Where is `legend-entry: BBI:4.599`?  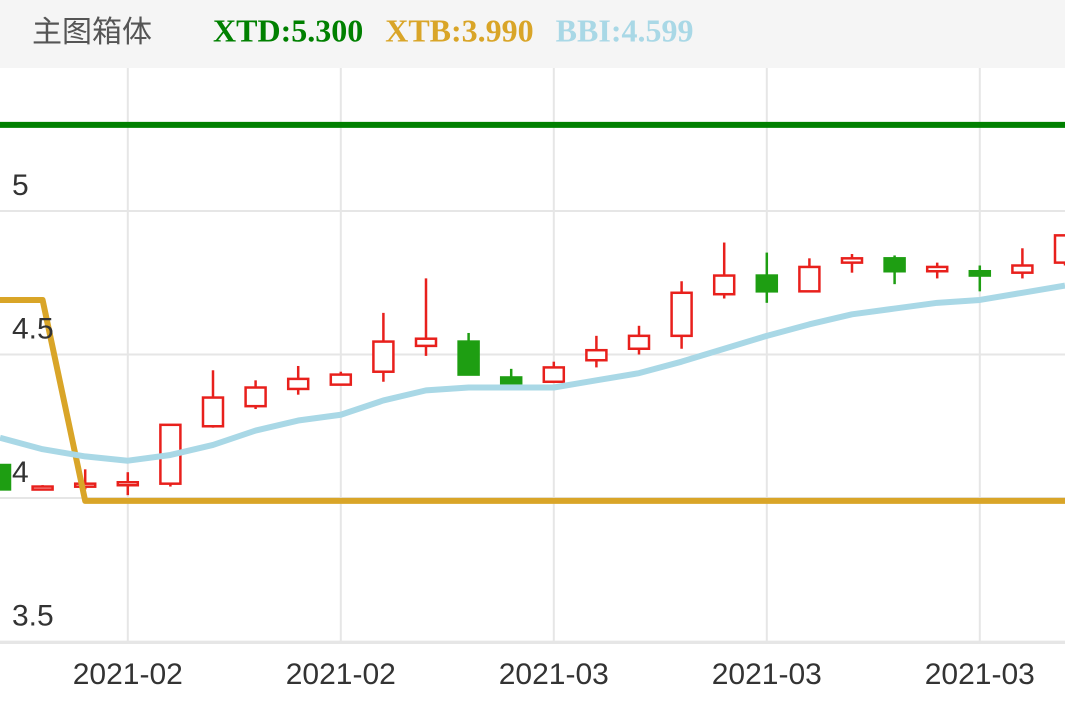
legend-entry: BBI:4.599 is located at coordinates (625, 30).